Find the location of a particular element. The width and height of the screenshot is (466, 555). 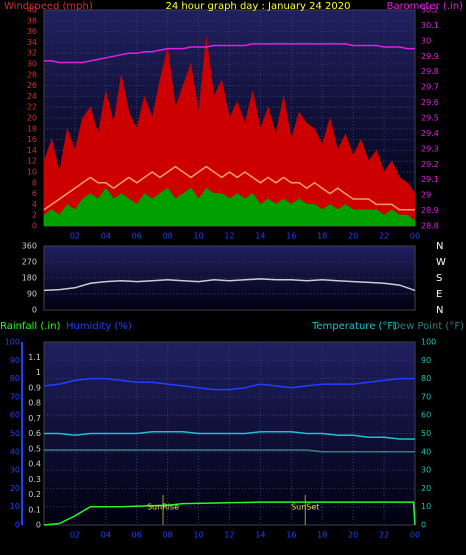

y-tick-label: 36 is located at coordinates (32, 31).